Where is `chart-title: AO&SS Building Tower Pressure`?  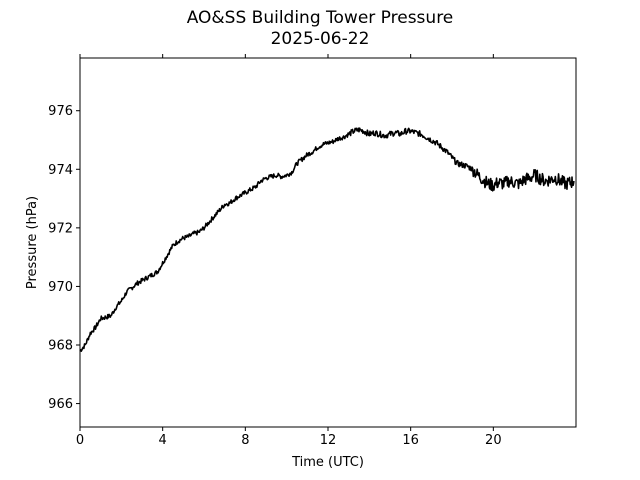 chart-title: AO&SS Building Tower Pressure is located at coordinates (320, 18).